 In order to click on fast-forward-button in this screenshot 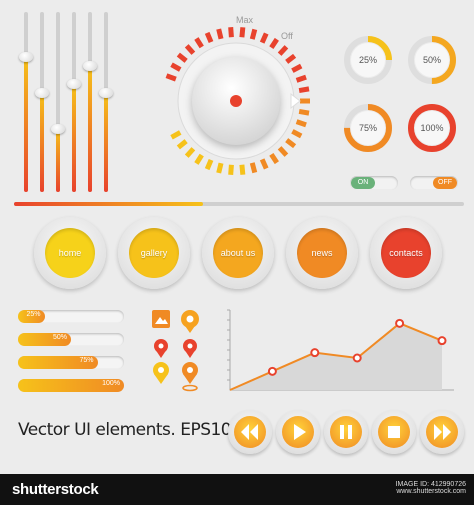, I will do `click(442, 432)`.